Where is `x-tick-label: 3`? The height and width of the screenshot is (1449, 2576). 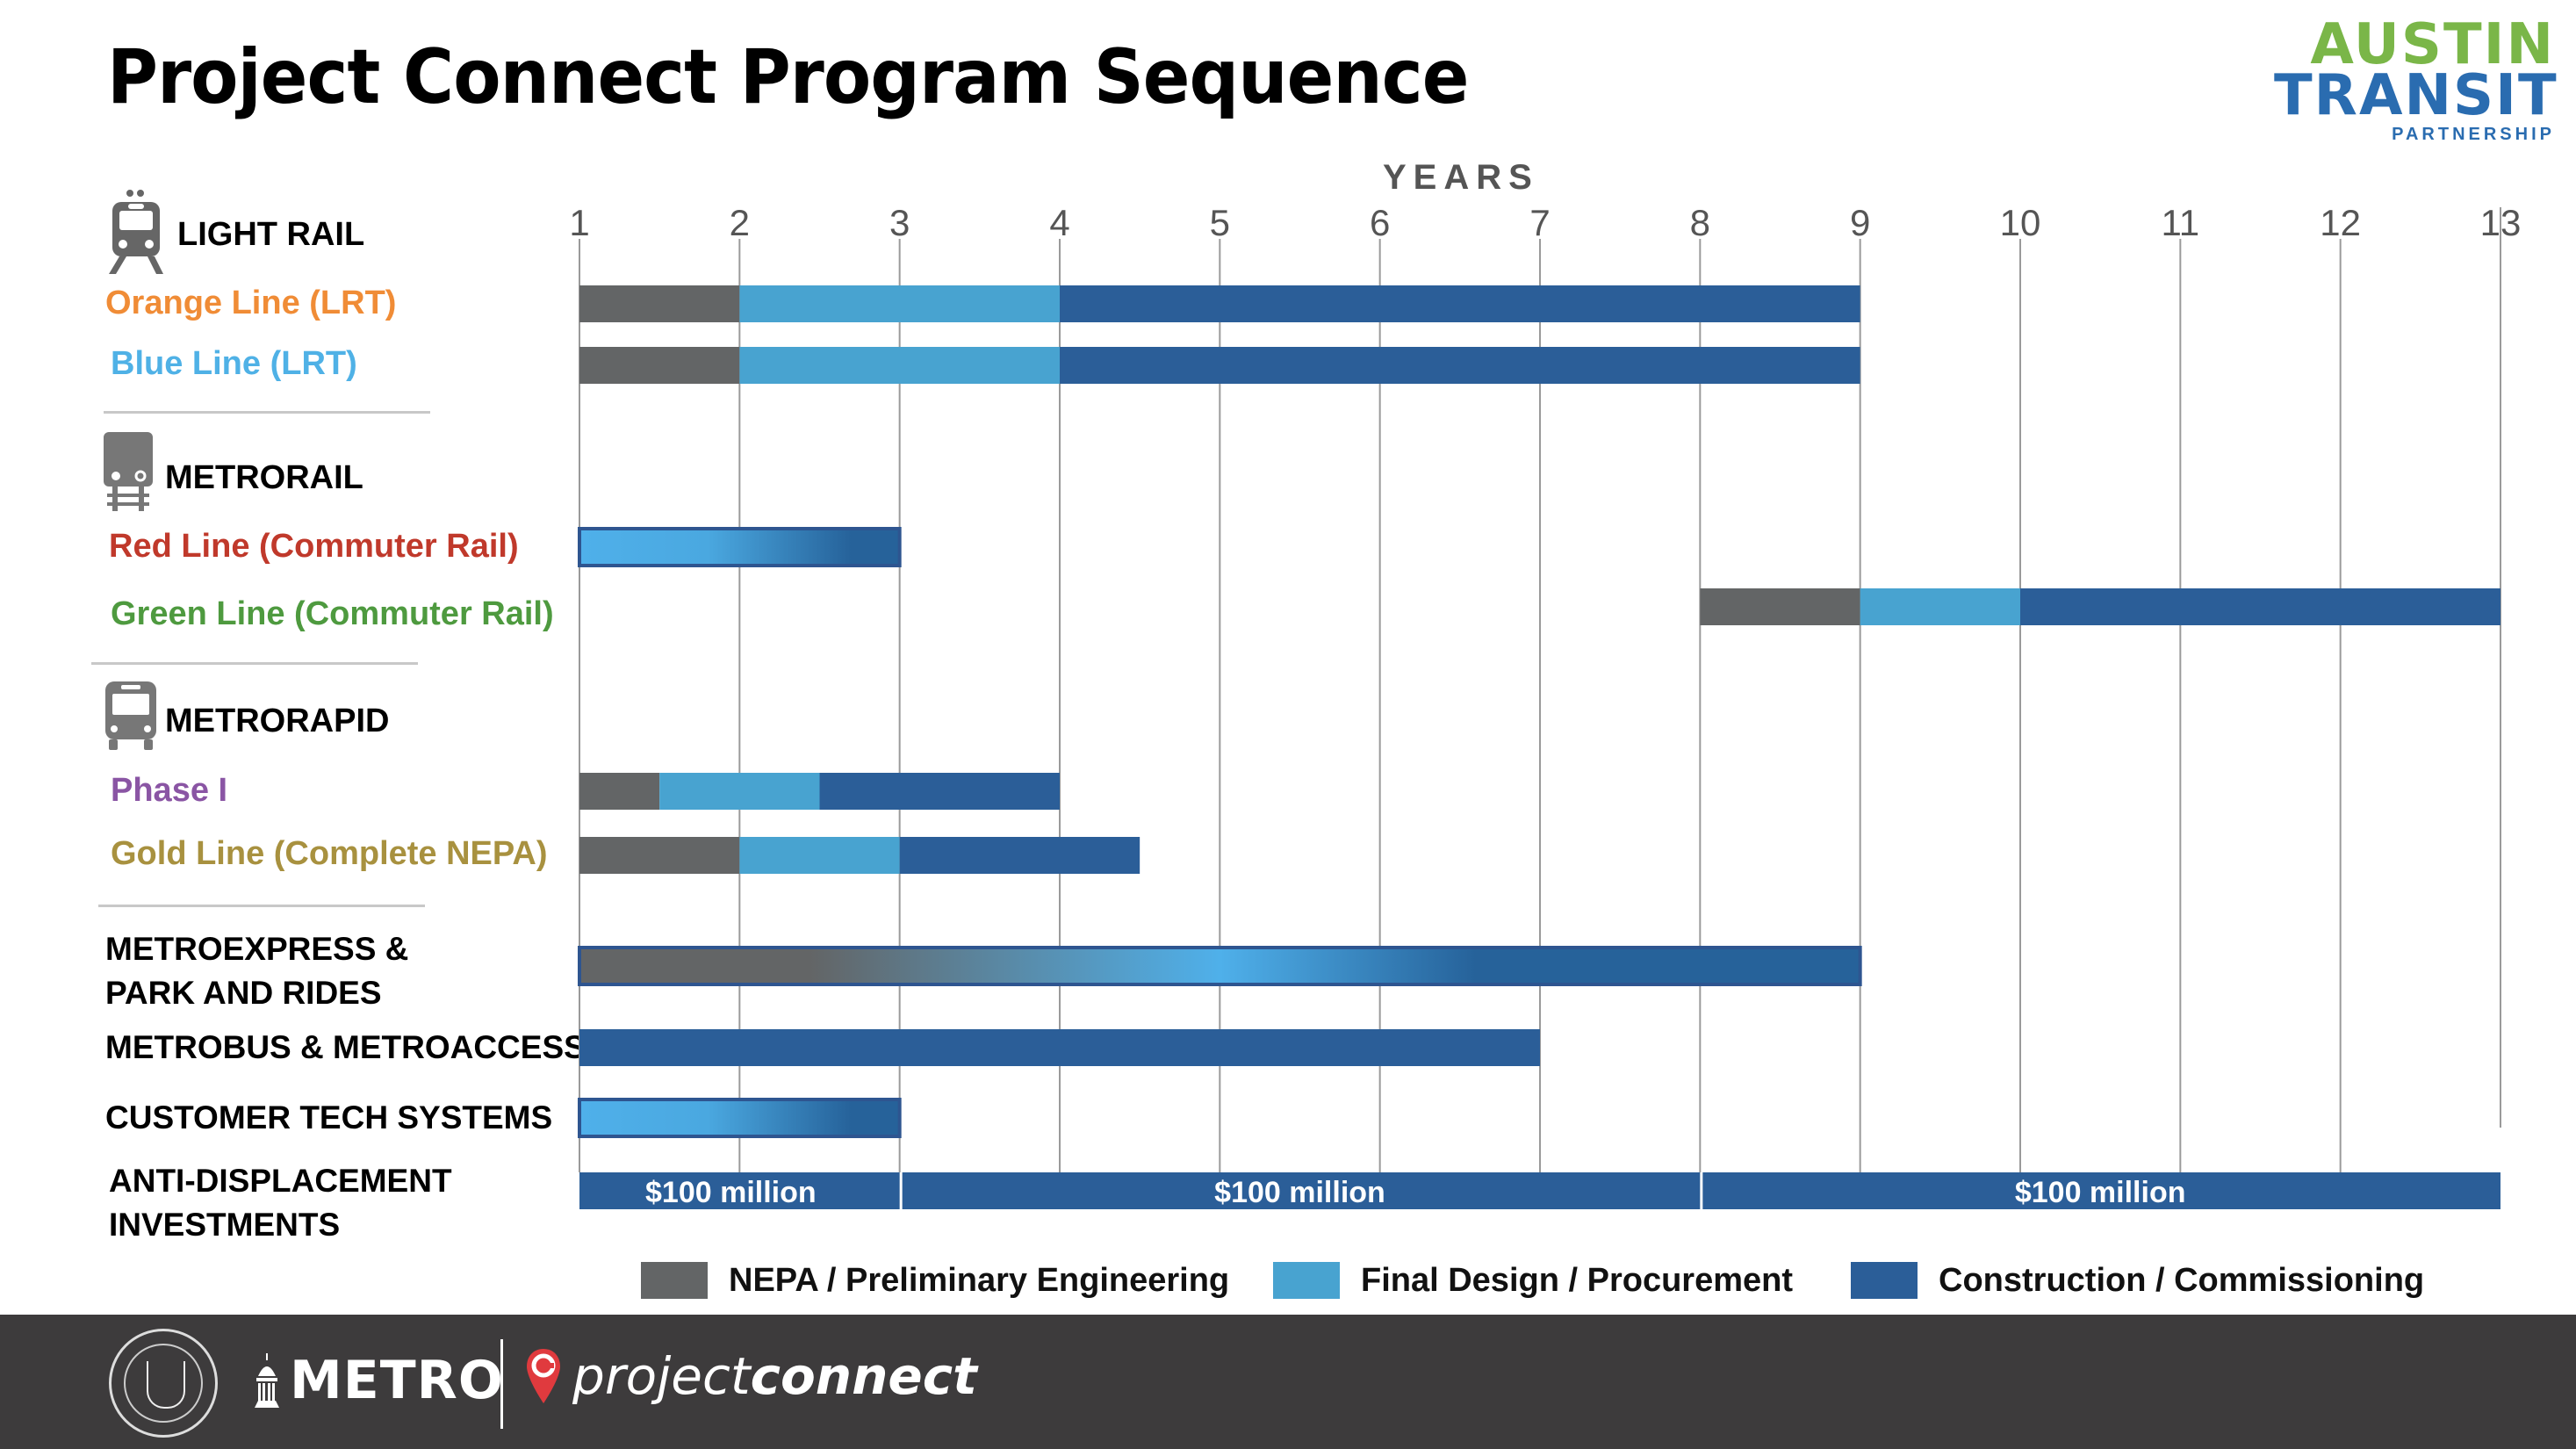
x-tick-label: 3 is located at coordinates (899, 222).